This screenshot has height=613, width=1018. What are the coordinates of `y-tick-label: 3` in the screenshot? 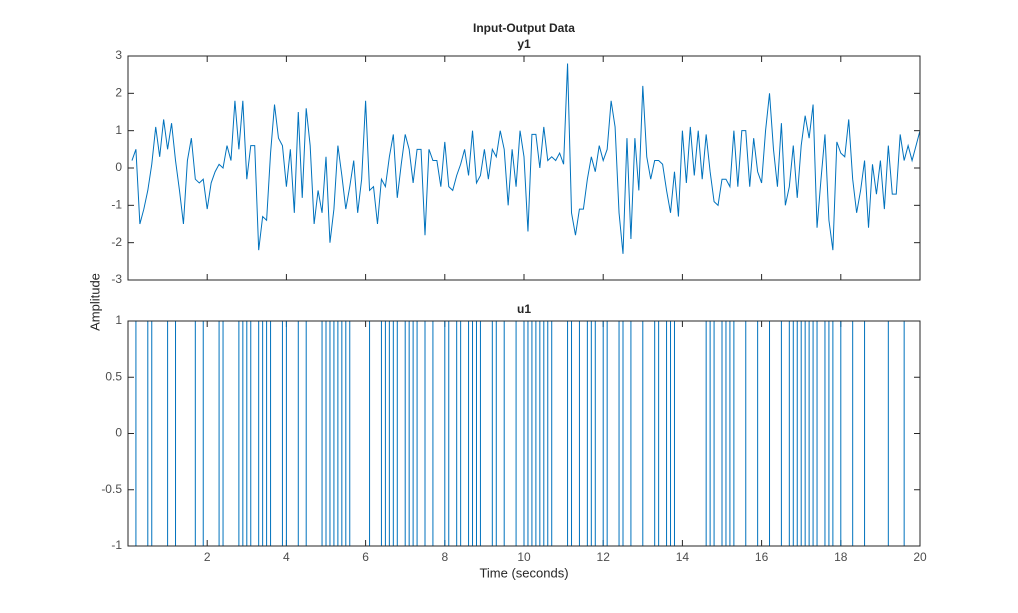 It's located at (118, 55).